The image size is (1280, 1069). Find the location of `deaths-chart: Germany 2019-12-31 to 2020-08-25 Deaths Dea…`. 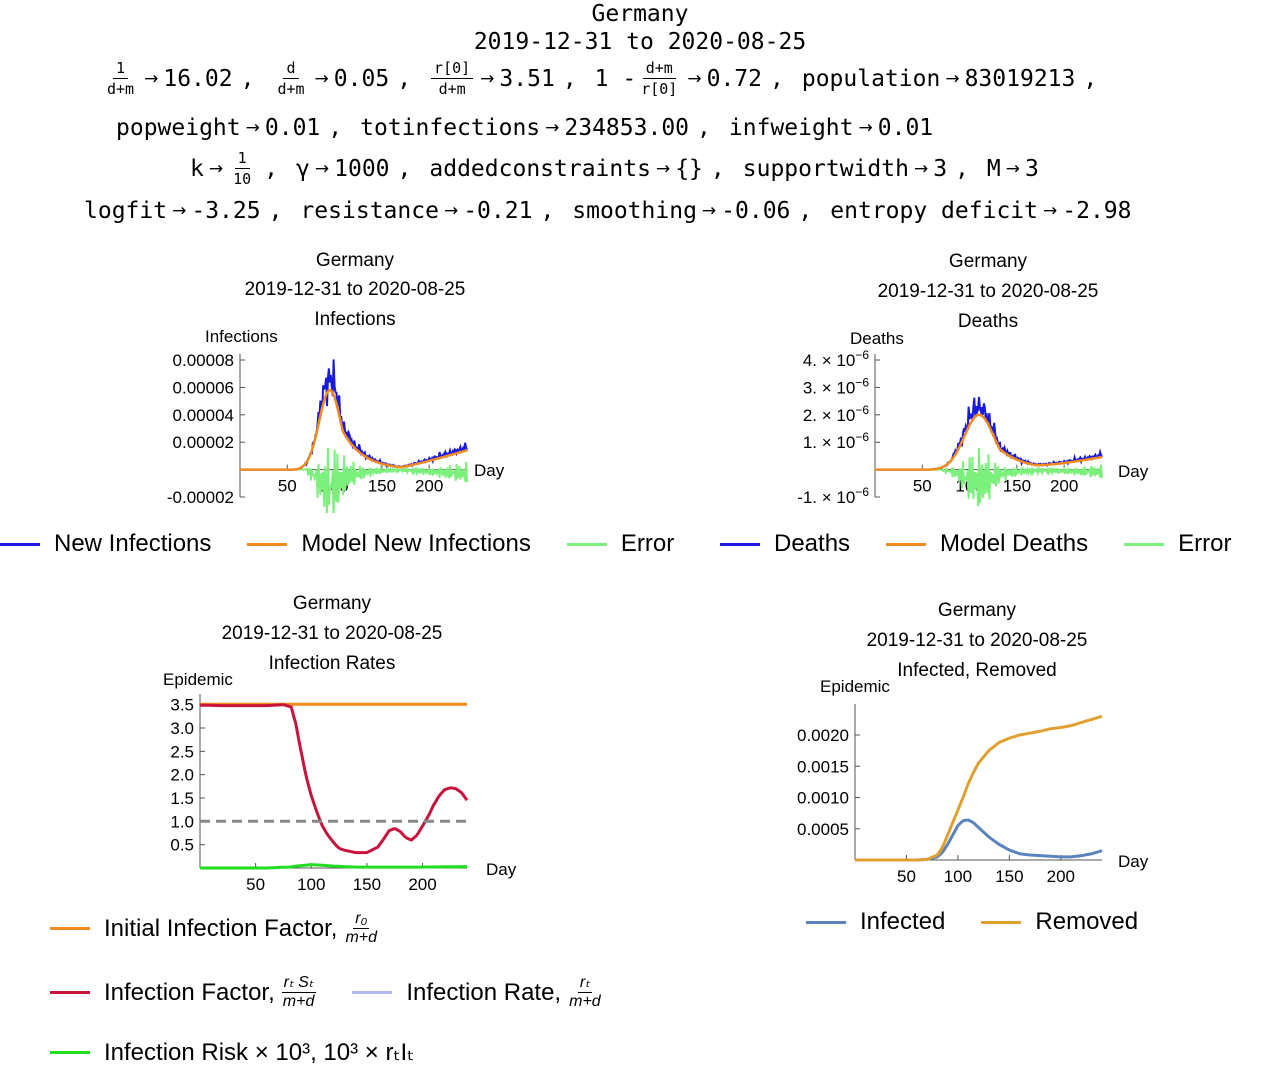

deaths-chart: Germany 2019-12-31 to 2020-08-25 Deaths Dea… is located at coordinates (973, 379).